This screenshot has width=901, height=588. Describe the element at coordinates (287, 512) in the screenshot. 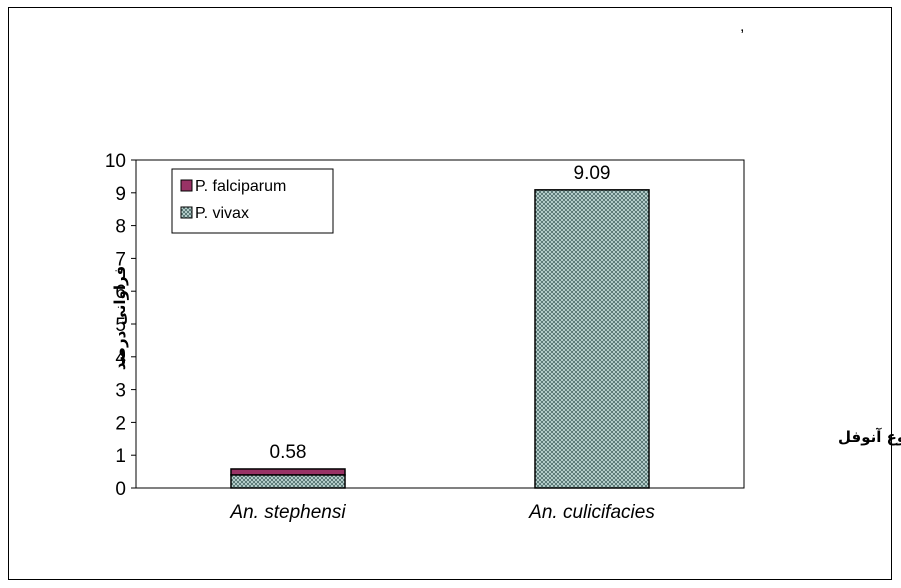

I see `x-tick-label: An. stephensi` at that location.